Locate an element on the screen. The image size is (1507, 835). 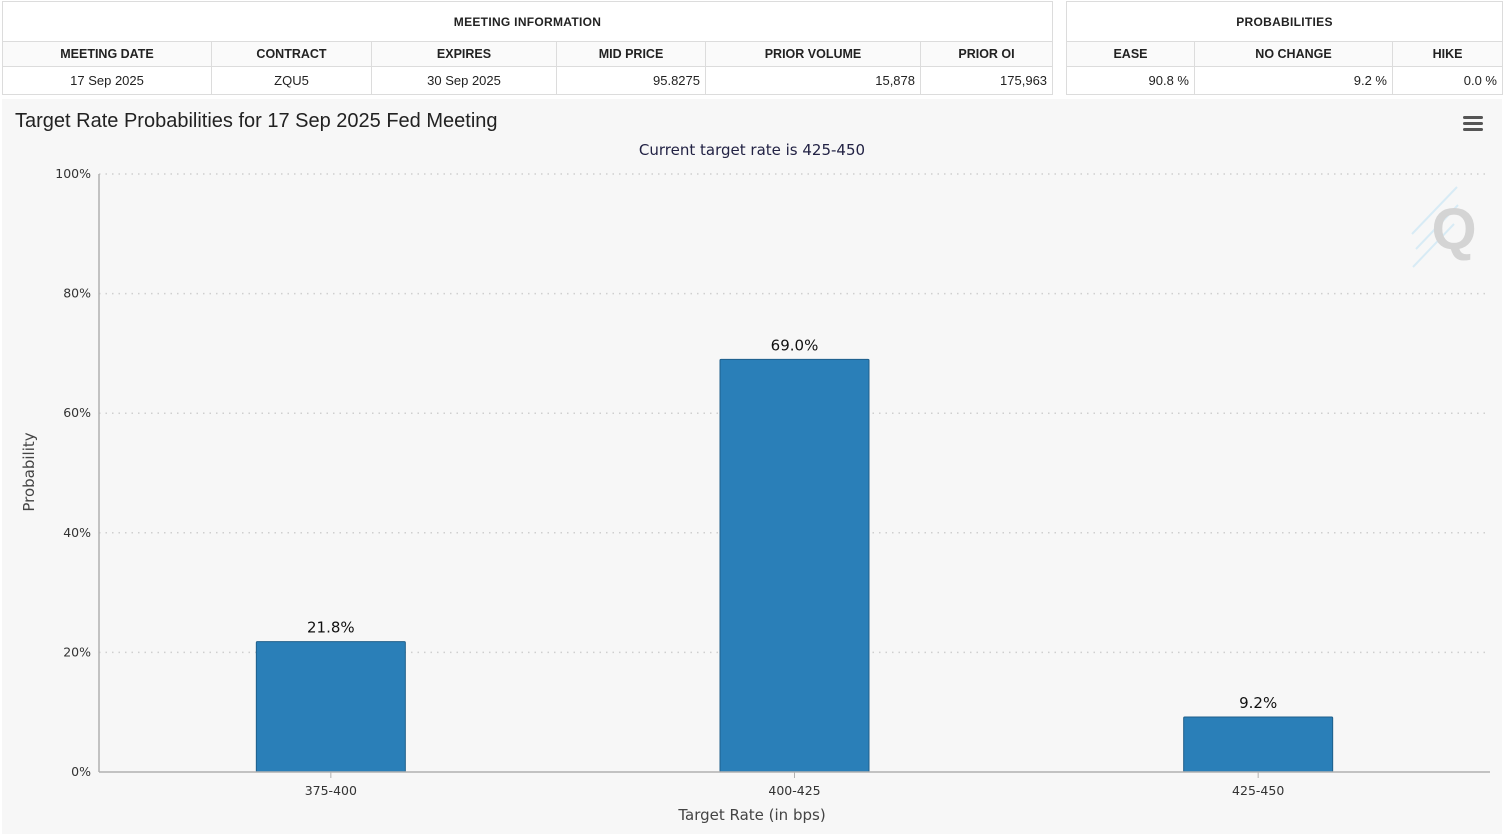
y-axis-title: Probability is located at coordinates (29, 471).